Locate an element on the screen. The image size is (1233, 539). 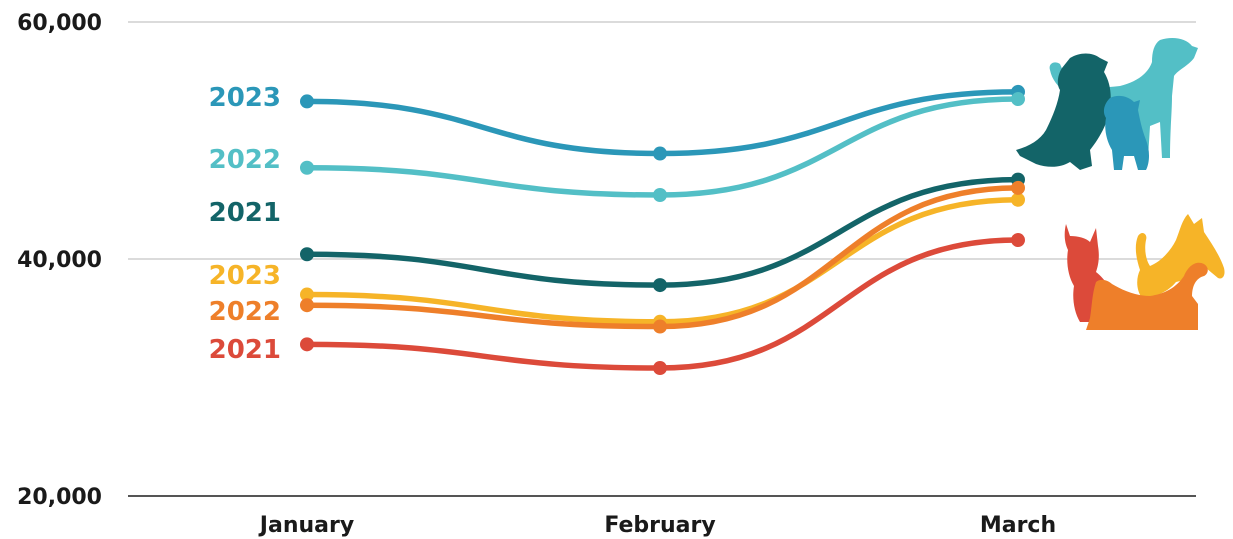
x-tick-label: January is located at coordinates (306, 525).